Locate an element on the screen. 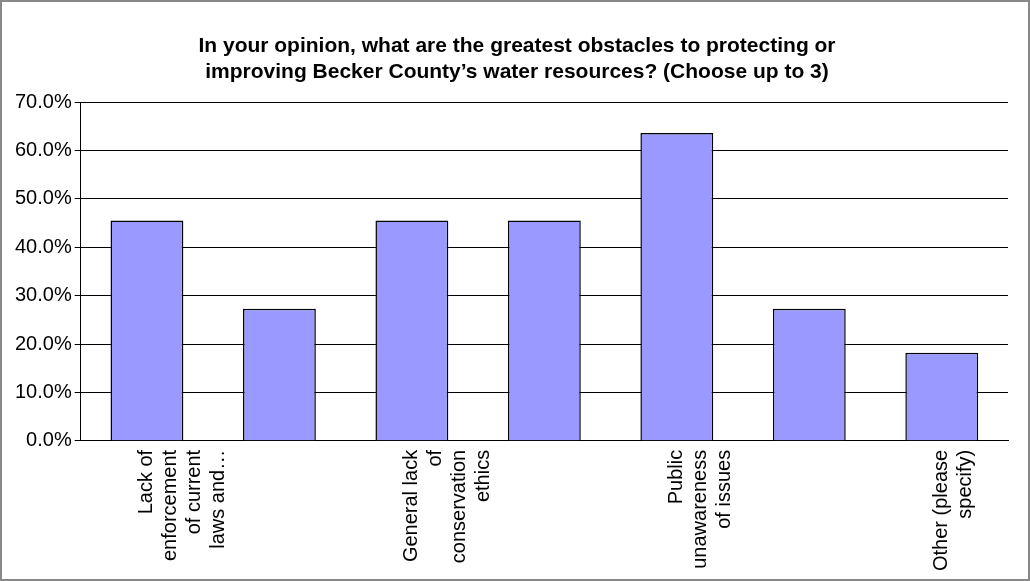 Image resolution: width=1030 pixels, height=581 pixels. x-tick-label: Public unawareness of issues is located at coordinates (699, 509).